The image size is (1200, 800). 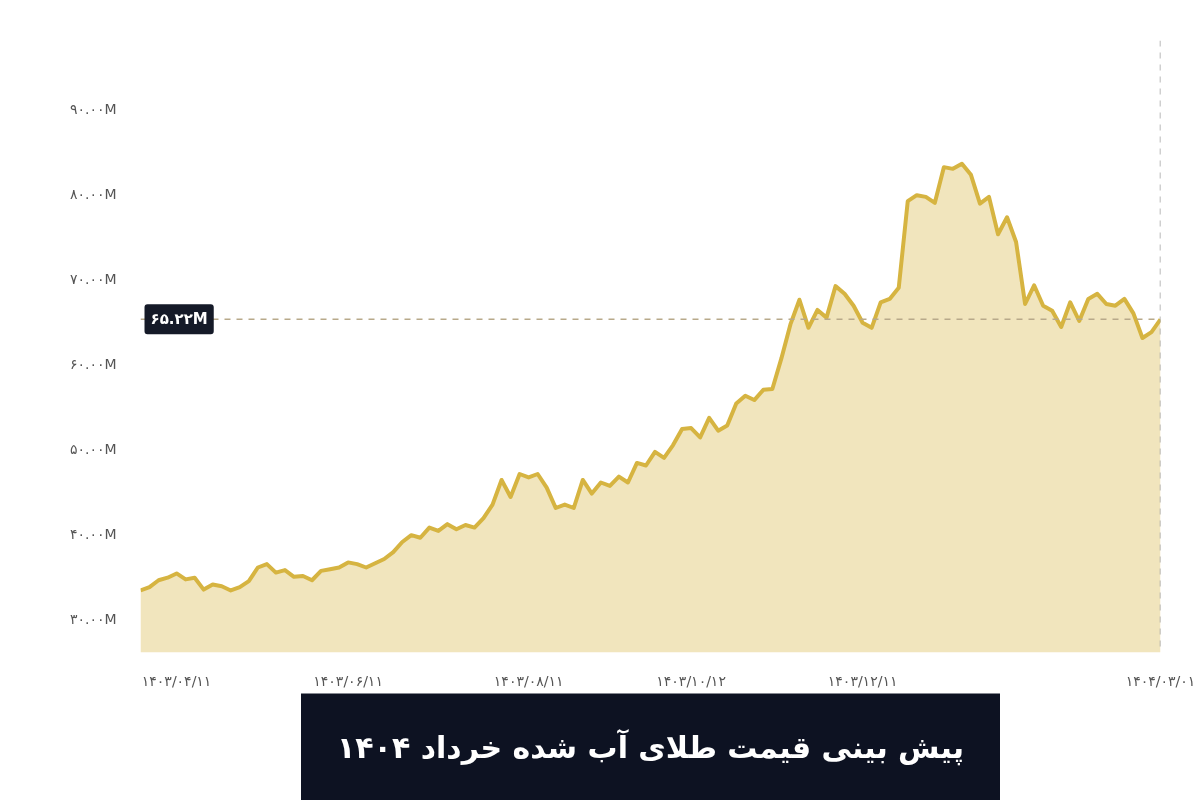 What do you see at coordinates (1160, 680) in the screenshot?
I see `x-tick-label: ۱۴۰۴/۰۳/۰۱` at bounding box center [1160, 680].